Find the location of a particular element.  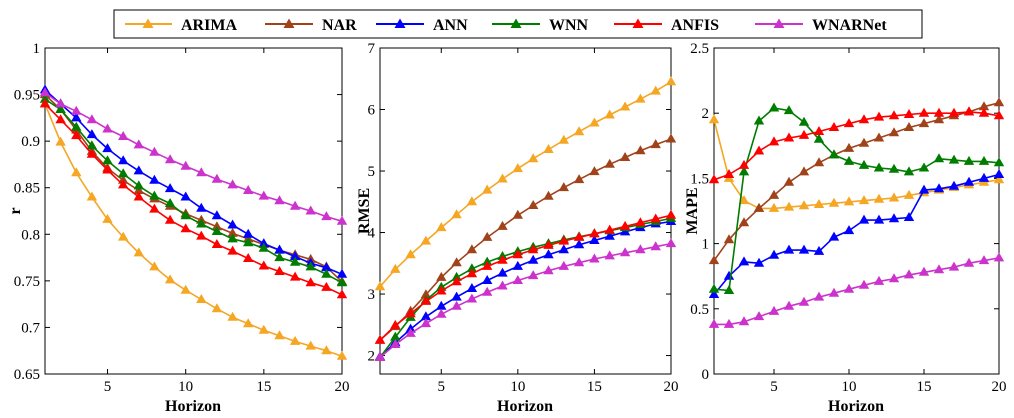

legend-entry-wnarnet: WNARNet is located at coordinates (821, 25).